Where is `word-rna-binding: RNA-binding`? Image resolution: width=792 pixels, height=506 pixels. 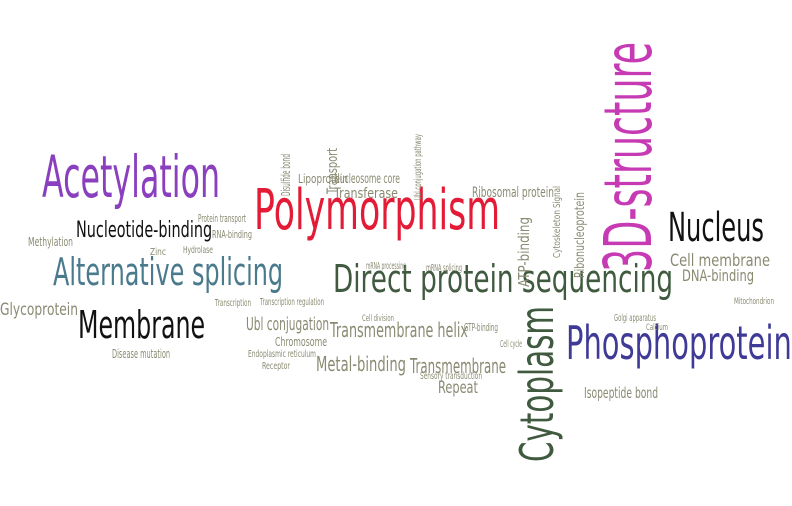 word-rna-binding: RNA-binding is located at coordinates (232, 234).